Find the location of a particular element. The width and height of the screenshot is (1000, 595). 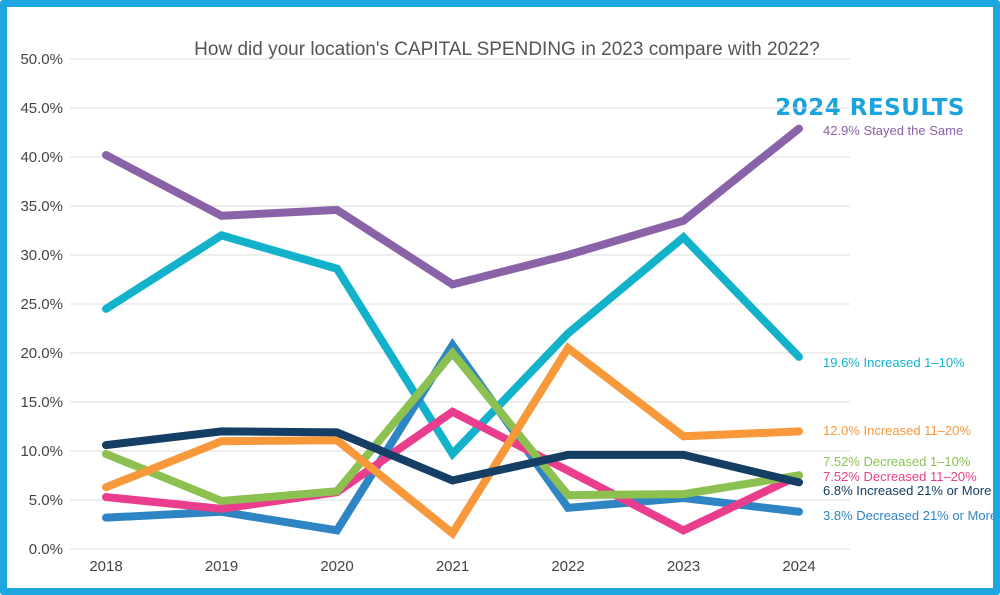

y-tick-label: 35.0% is located at coordinates (41, 206).